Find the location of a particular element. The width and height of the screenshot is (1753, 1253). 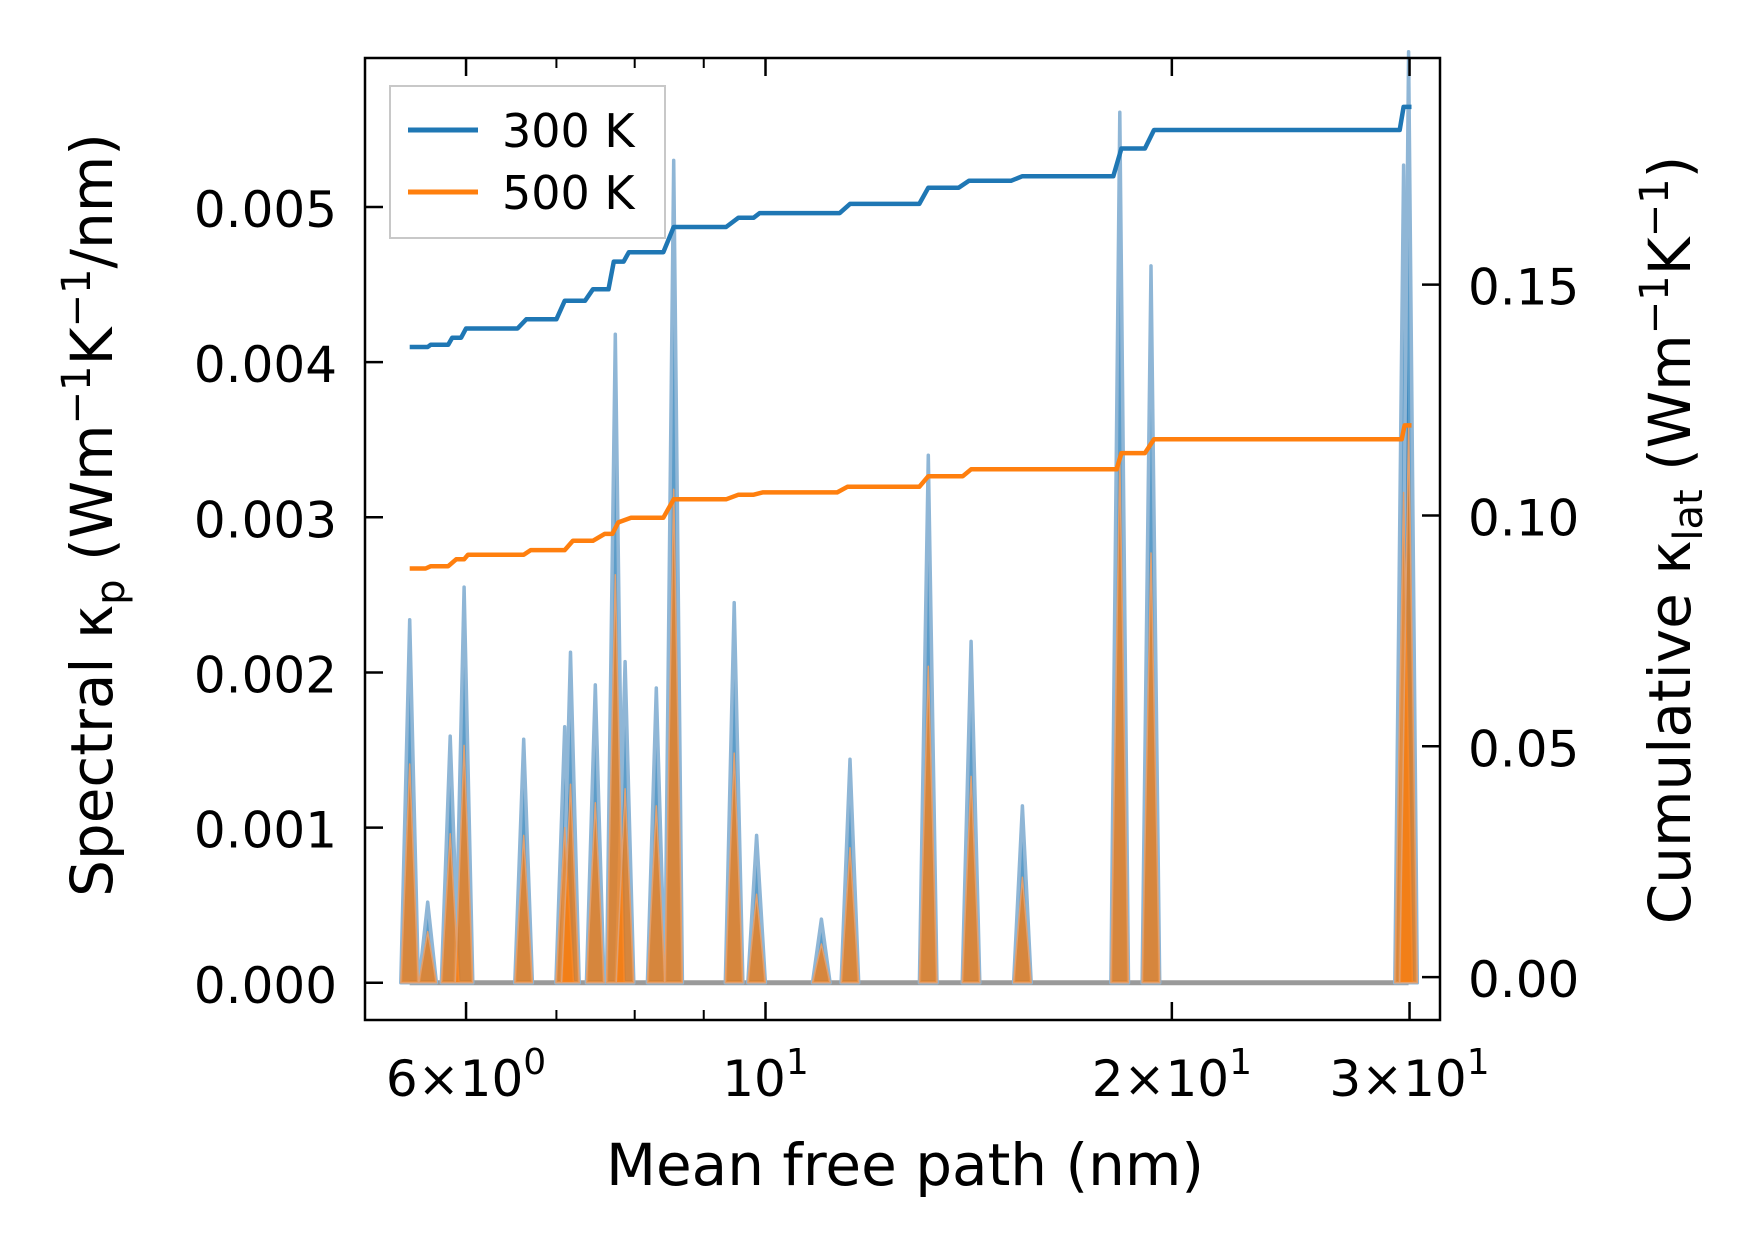

x-tick-label: 101 is located at coordinates (765, 1075).